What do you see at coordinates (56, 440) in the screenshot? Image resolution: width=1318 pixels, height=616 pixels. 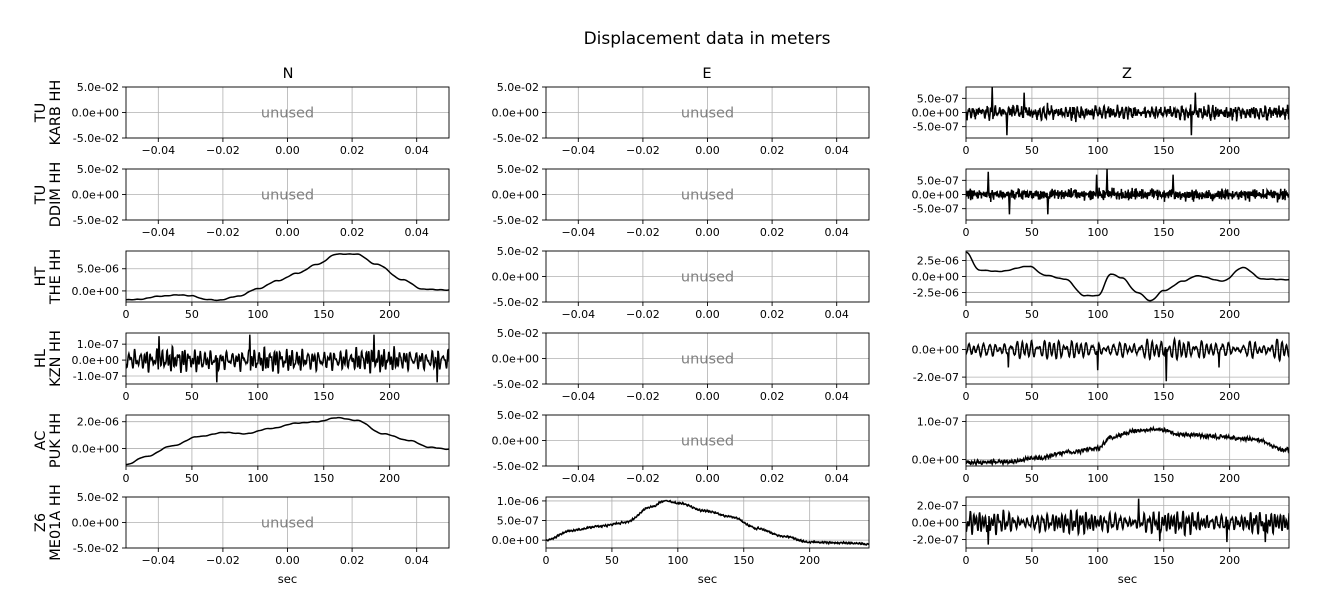 I see `row-station-label: PUK HH` at bounding box center [56, 440].